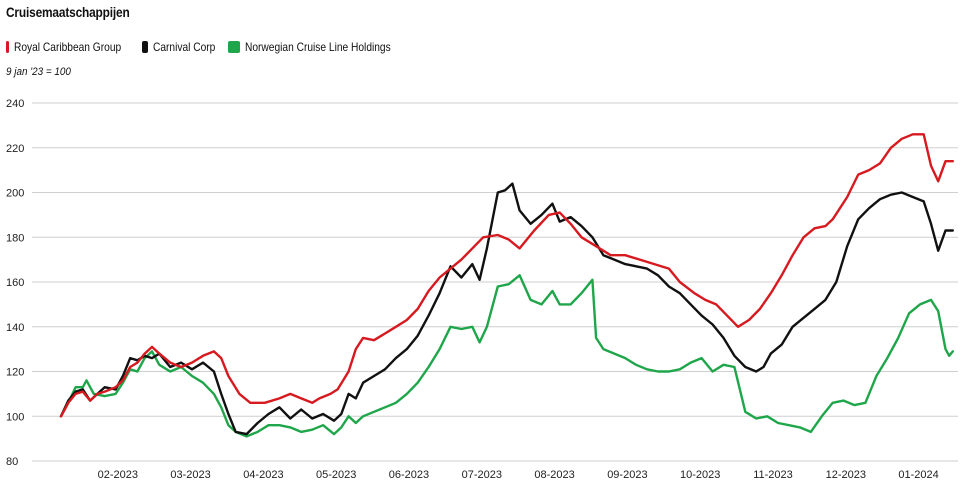  I want to click on legend-item-carnival: Carnival Corp, so click(184, 47).